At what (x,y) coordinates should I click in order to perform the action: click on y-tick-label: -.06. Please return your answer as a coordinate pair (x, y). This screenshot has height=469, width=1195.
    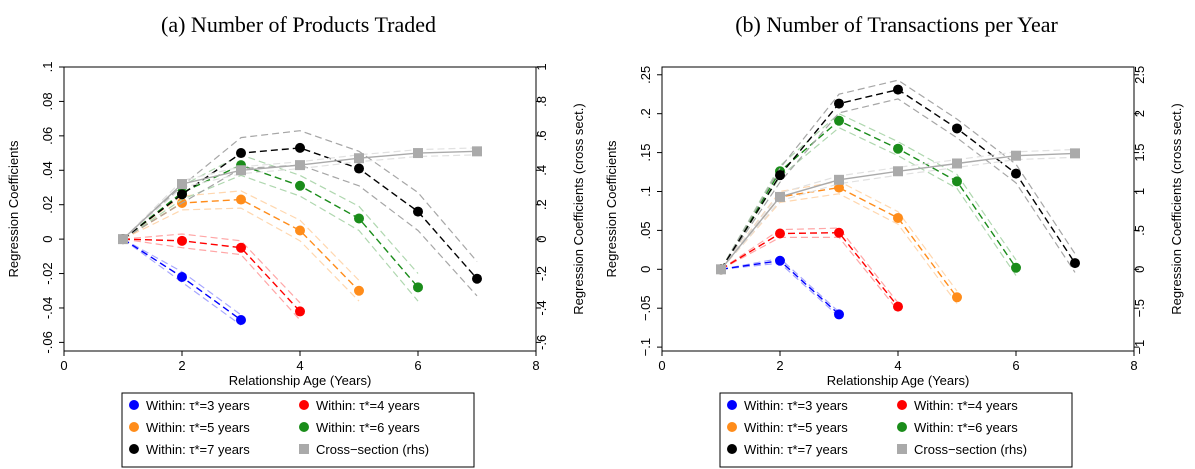
    Looking at the image, I should click on (47, 342).